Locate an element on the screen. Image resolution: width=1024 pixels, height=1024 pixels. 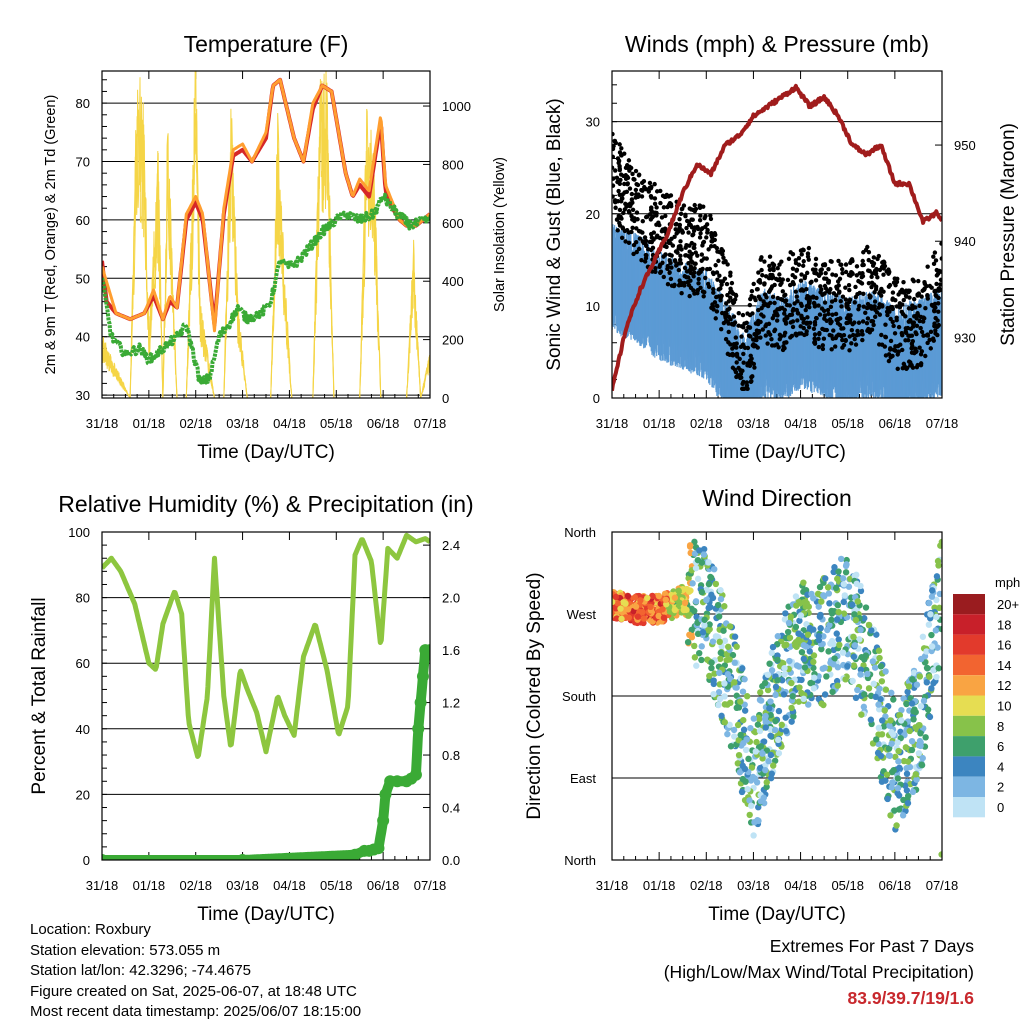
y-tick-label: 40 is located at coordinates (83, 337).